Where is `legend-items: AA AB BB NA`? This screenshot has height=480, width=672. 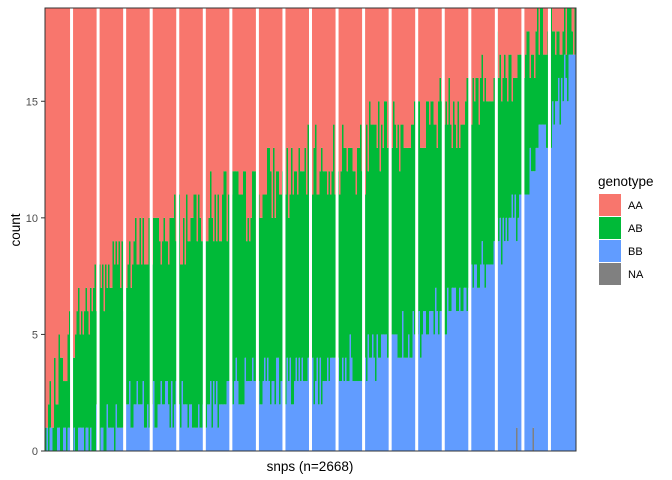
legend-items: AA AB BB NA is located at coordinates (621, 239).